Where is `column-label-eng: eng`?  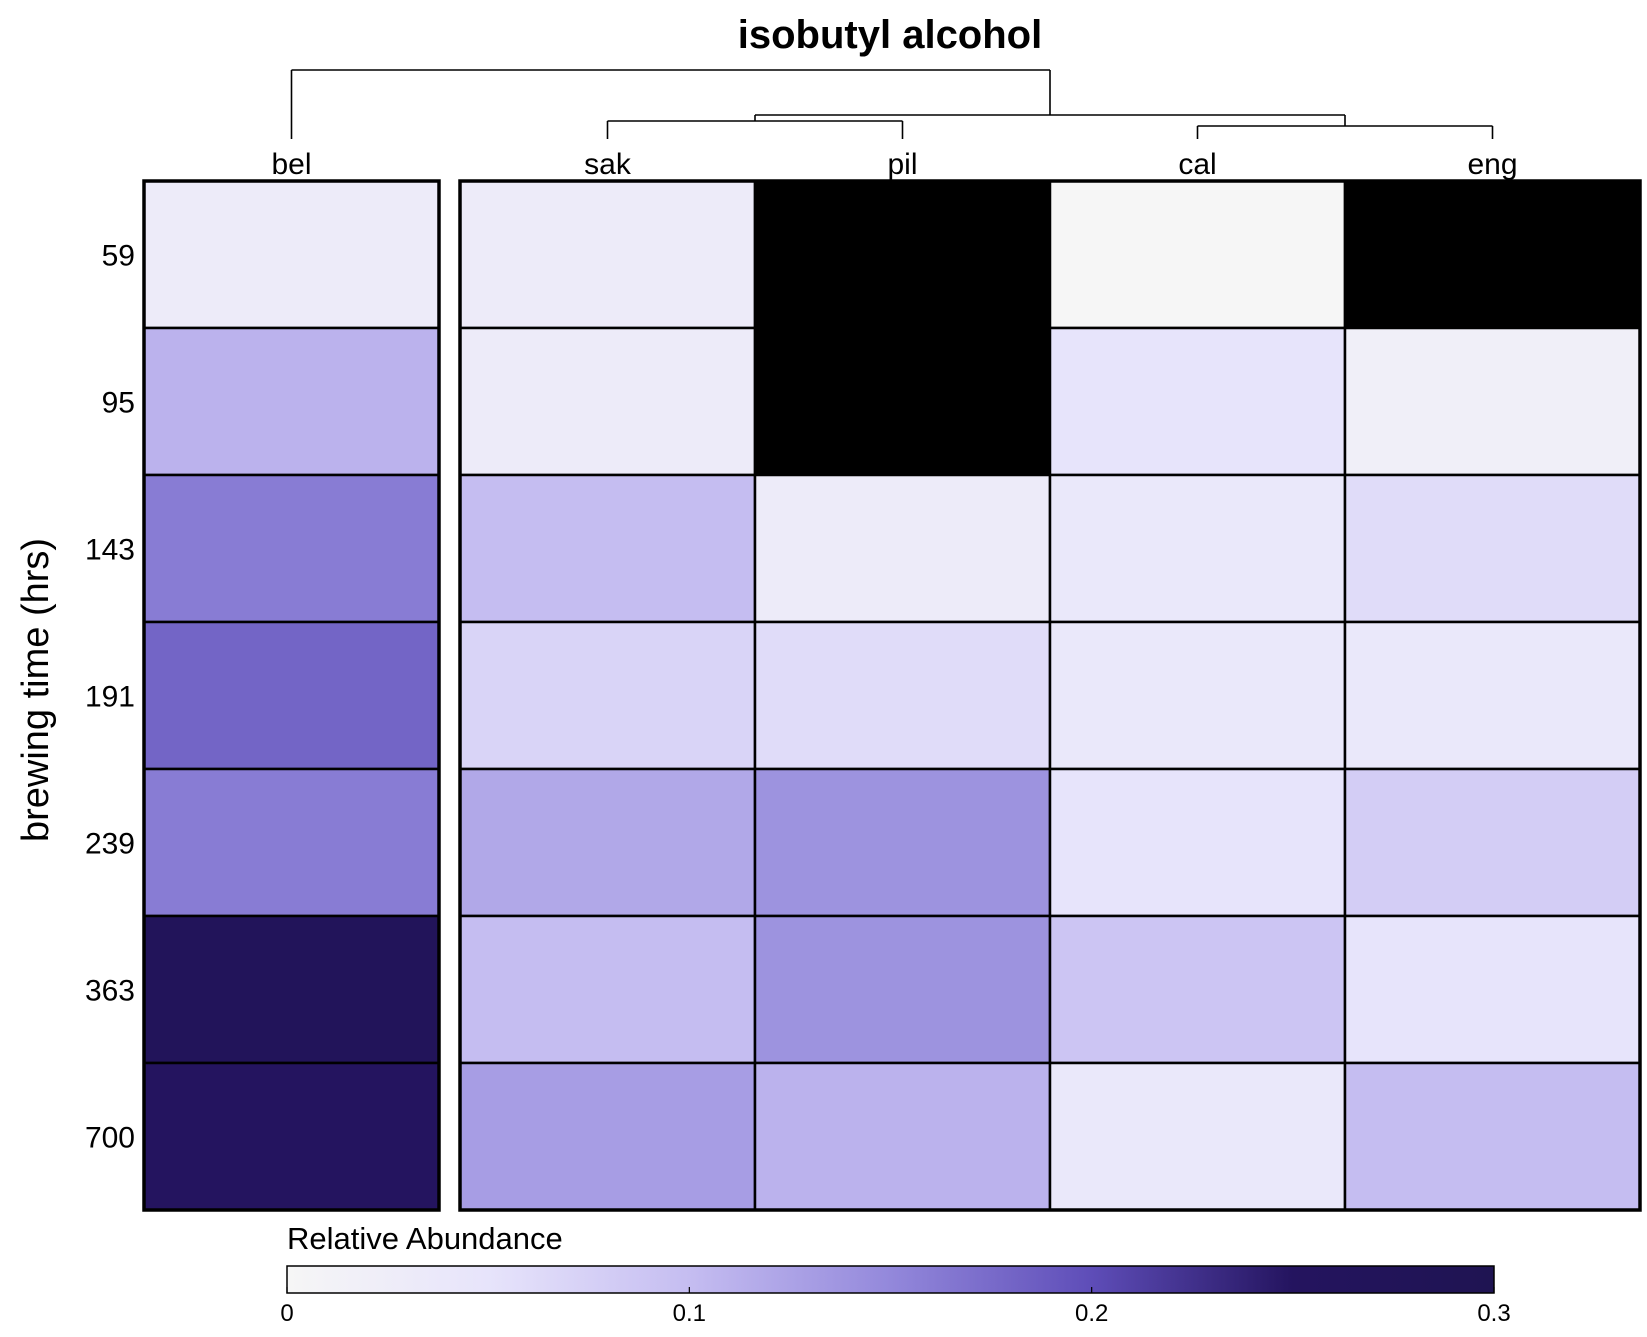
column-label-eng: eng is located at coordinates (1492, 164).